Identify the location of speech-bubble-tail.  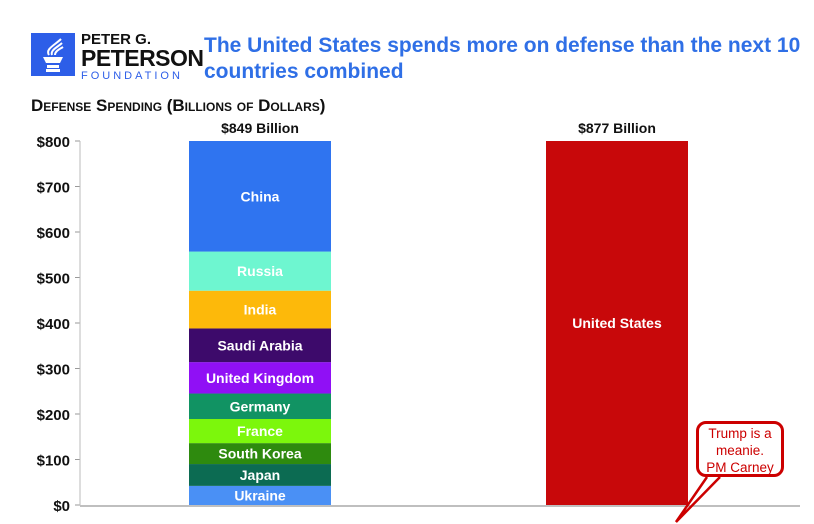
(697, 499).